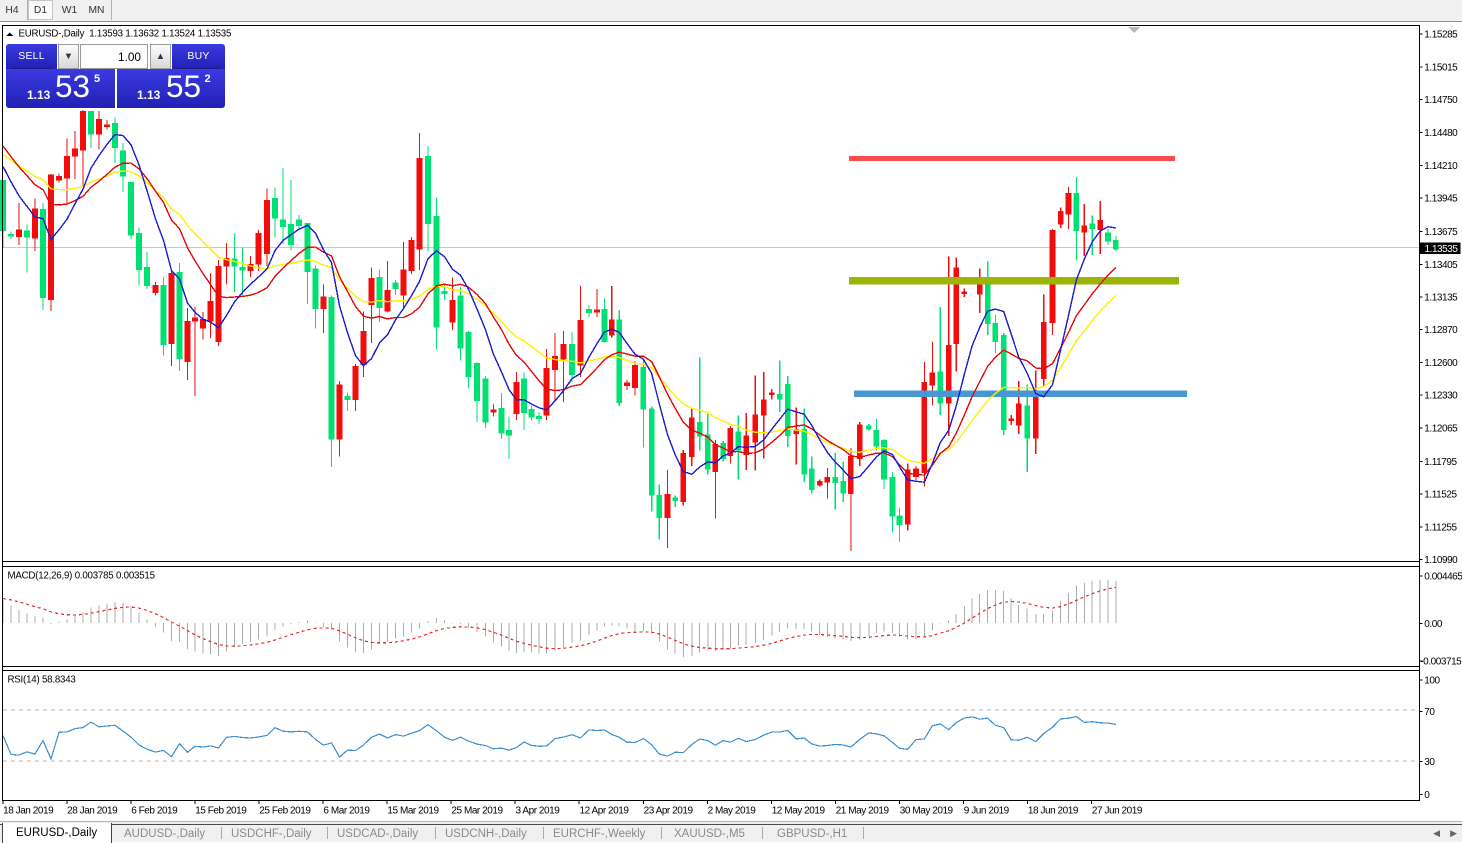  I want to click on svg-text: 12 Apr 2019, so click(605, 811).